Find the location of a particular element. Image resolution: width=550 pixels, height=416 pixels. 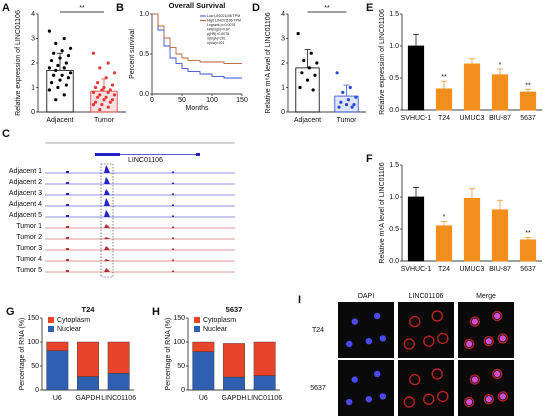

x-axis-label: Months is located at coordinates (197, 108).